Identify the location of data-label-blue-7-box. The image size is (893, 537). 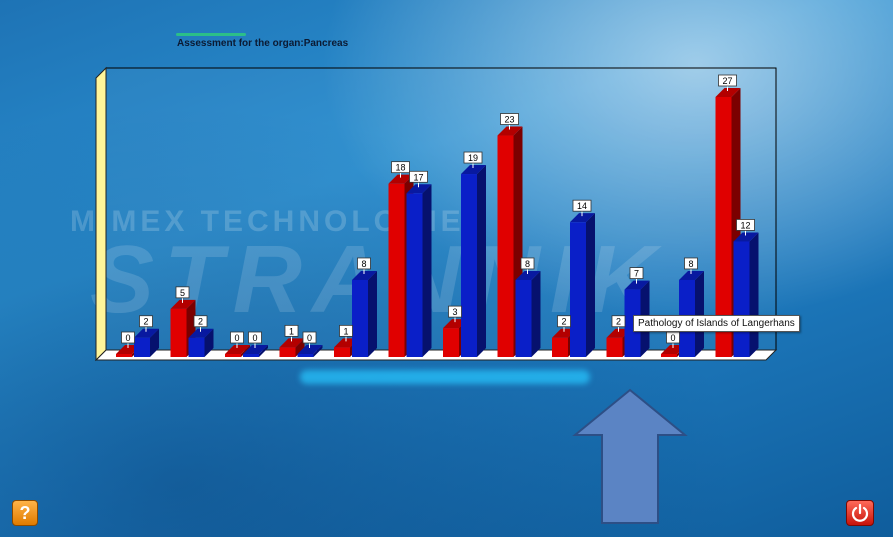
(473, 157).